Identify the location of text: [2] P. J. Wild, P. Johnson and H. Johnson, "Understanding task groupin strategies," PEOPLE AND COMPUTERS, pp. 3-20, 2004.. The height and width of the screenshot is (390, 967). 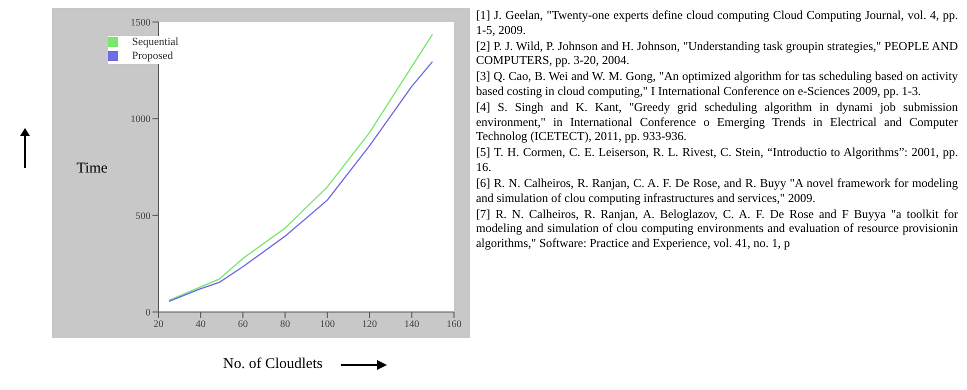
(717, 53).